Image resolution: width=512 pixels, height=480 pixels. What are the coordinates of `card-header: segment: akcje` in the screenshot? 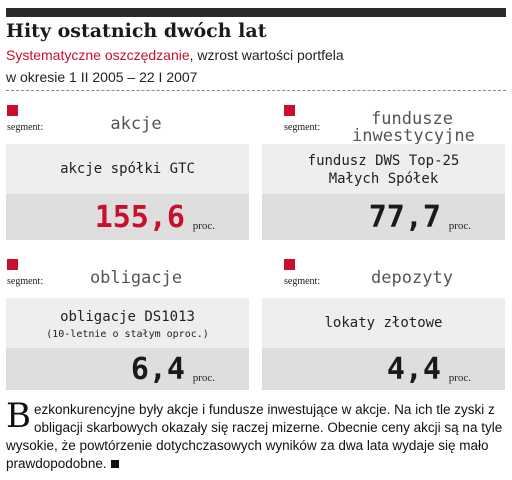 It's located at (127, 121).